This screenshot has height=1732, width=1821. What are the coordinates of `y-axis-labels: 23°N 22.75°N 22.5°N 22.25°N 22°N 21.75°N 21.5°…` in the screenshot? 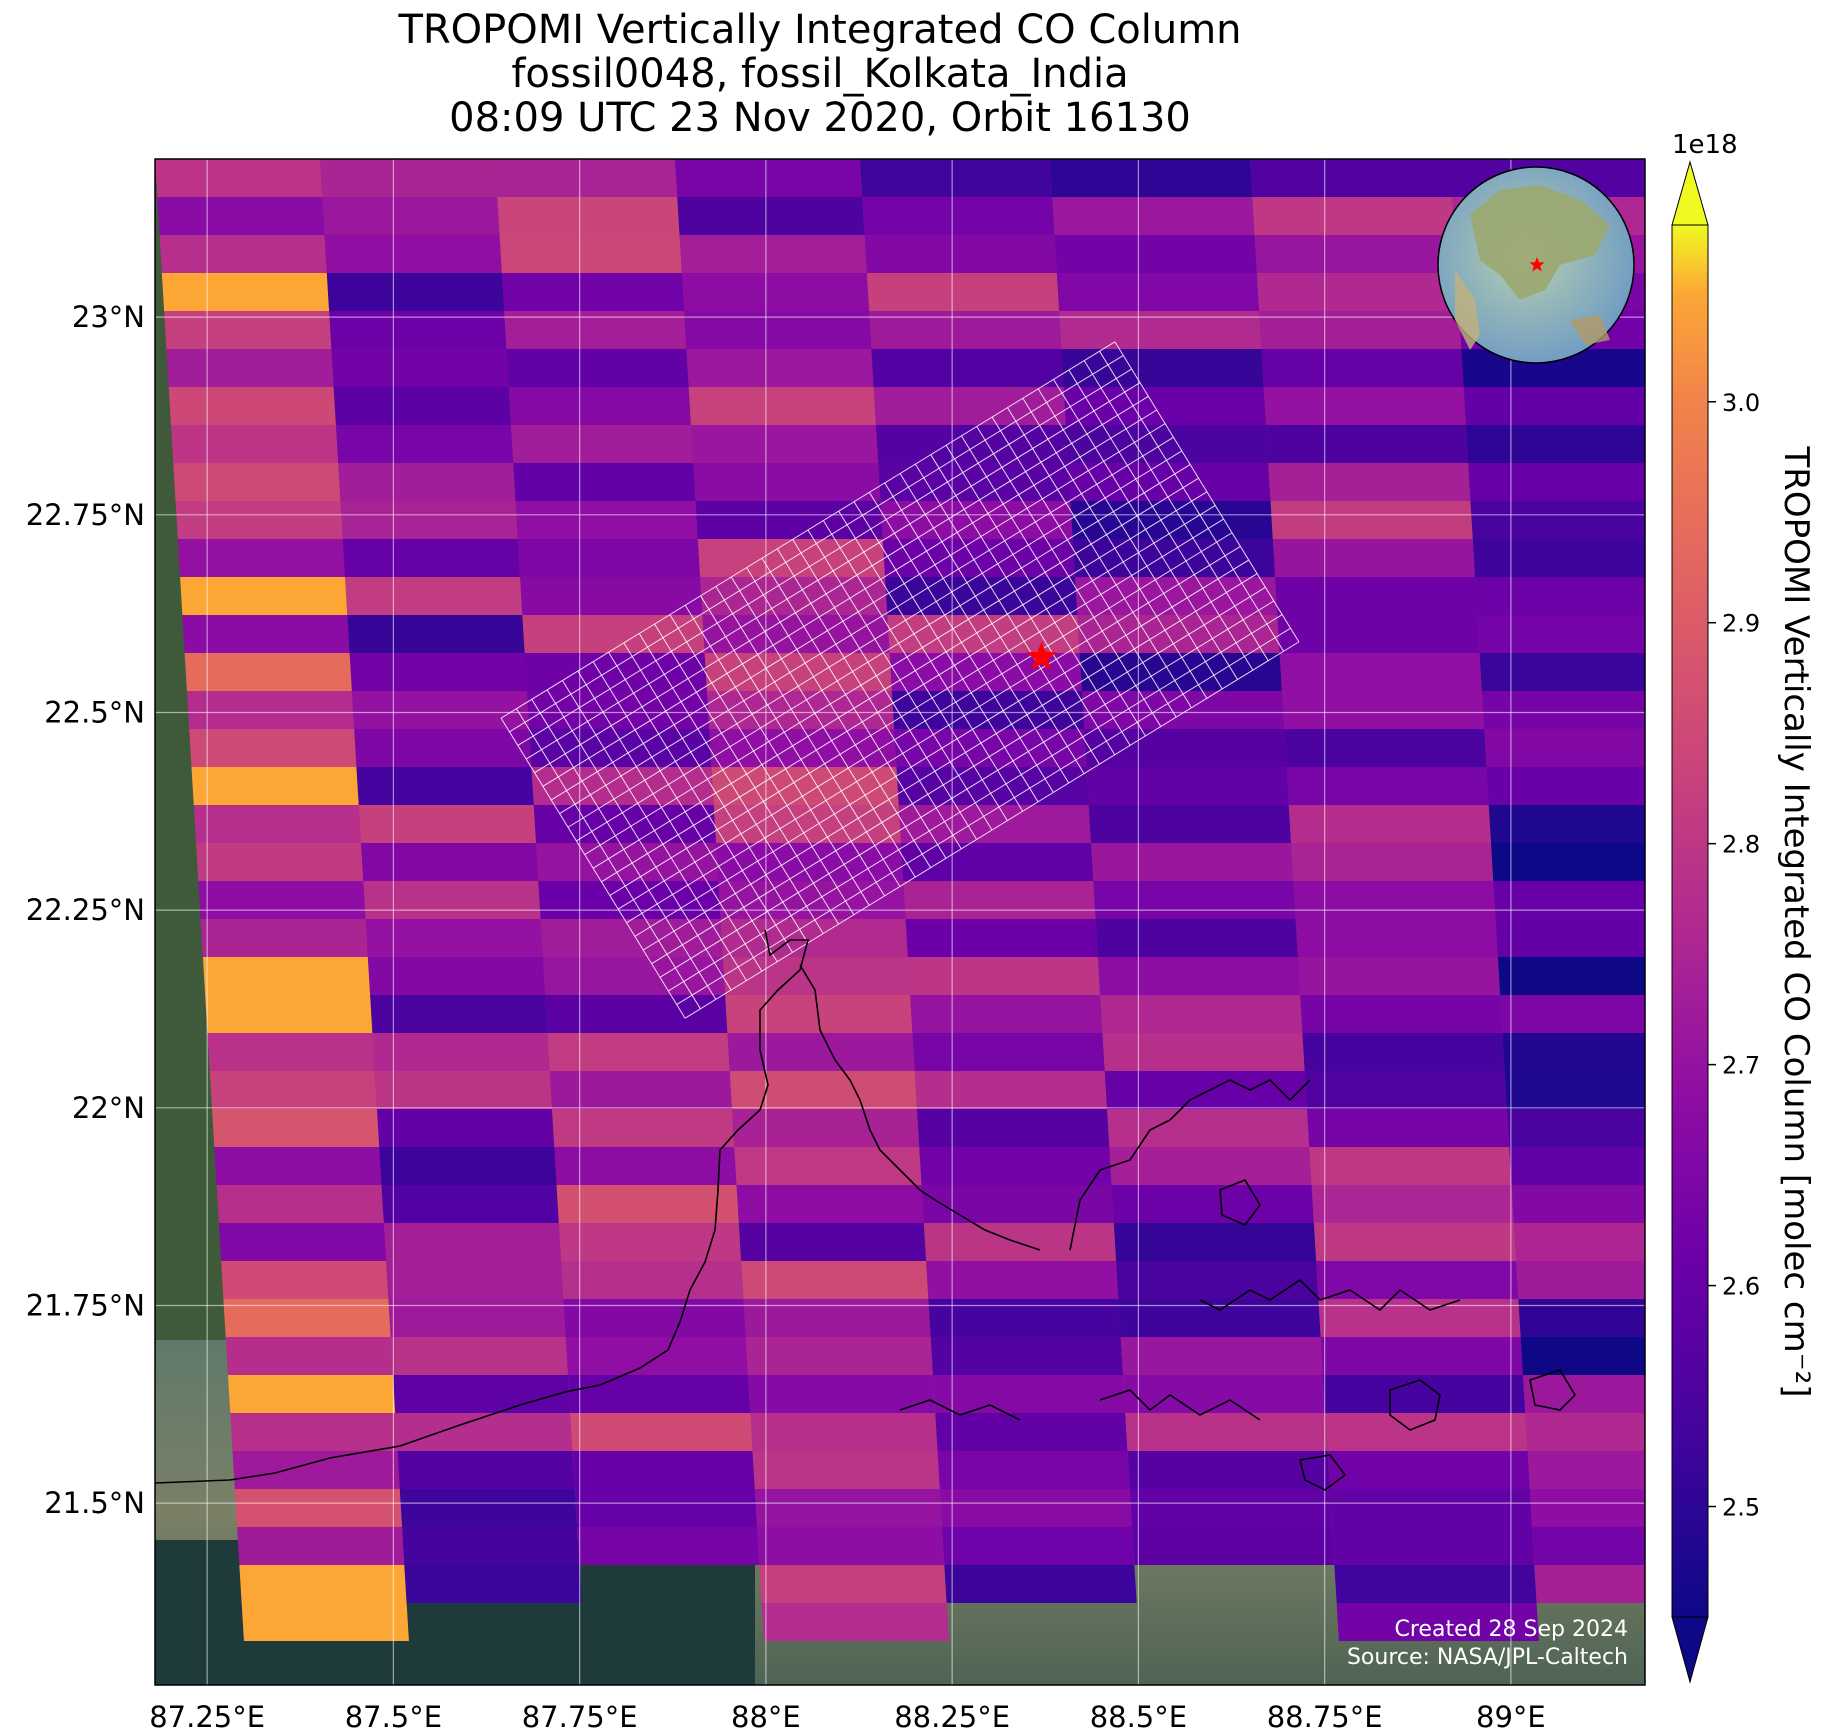 It's located at (85, 910).